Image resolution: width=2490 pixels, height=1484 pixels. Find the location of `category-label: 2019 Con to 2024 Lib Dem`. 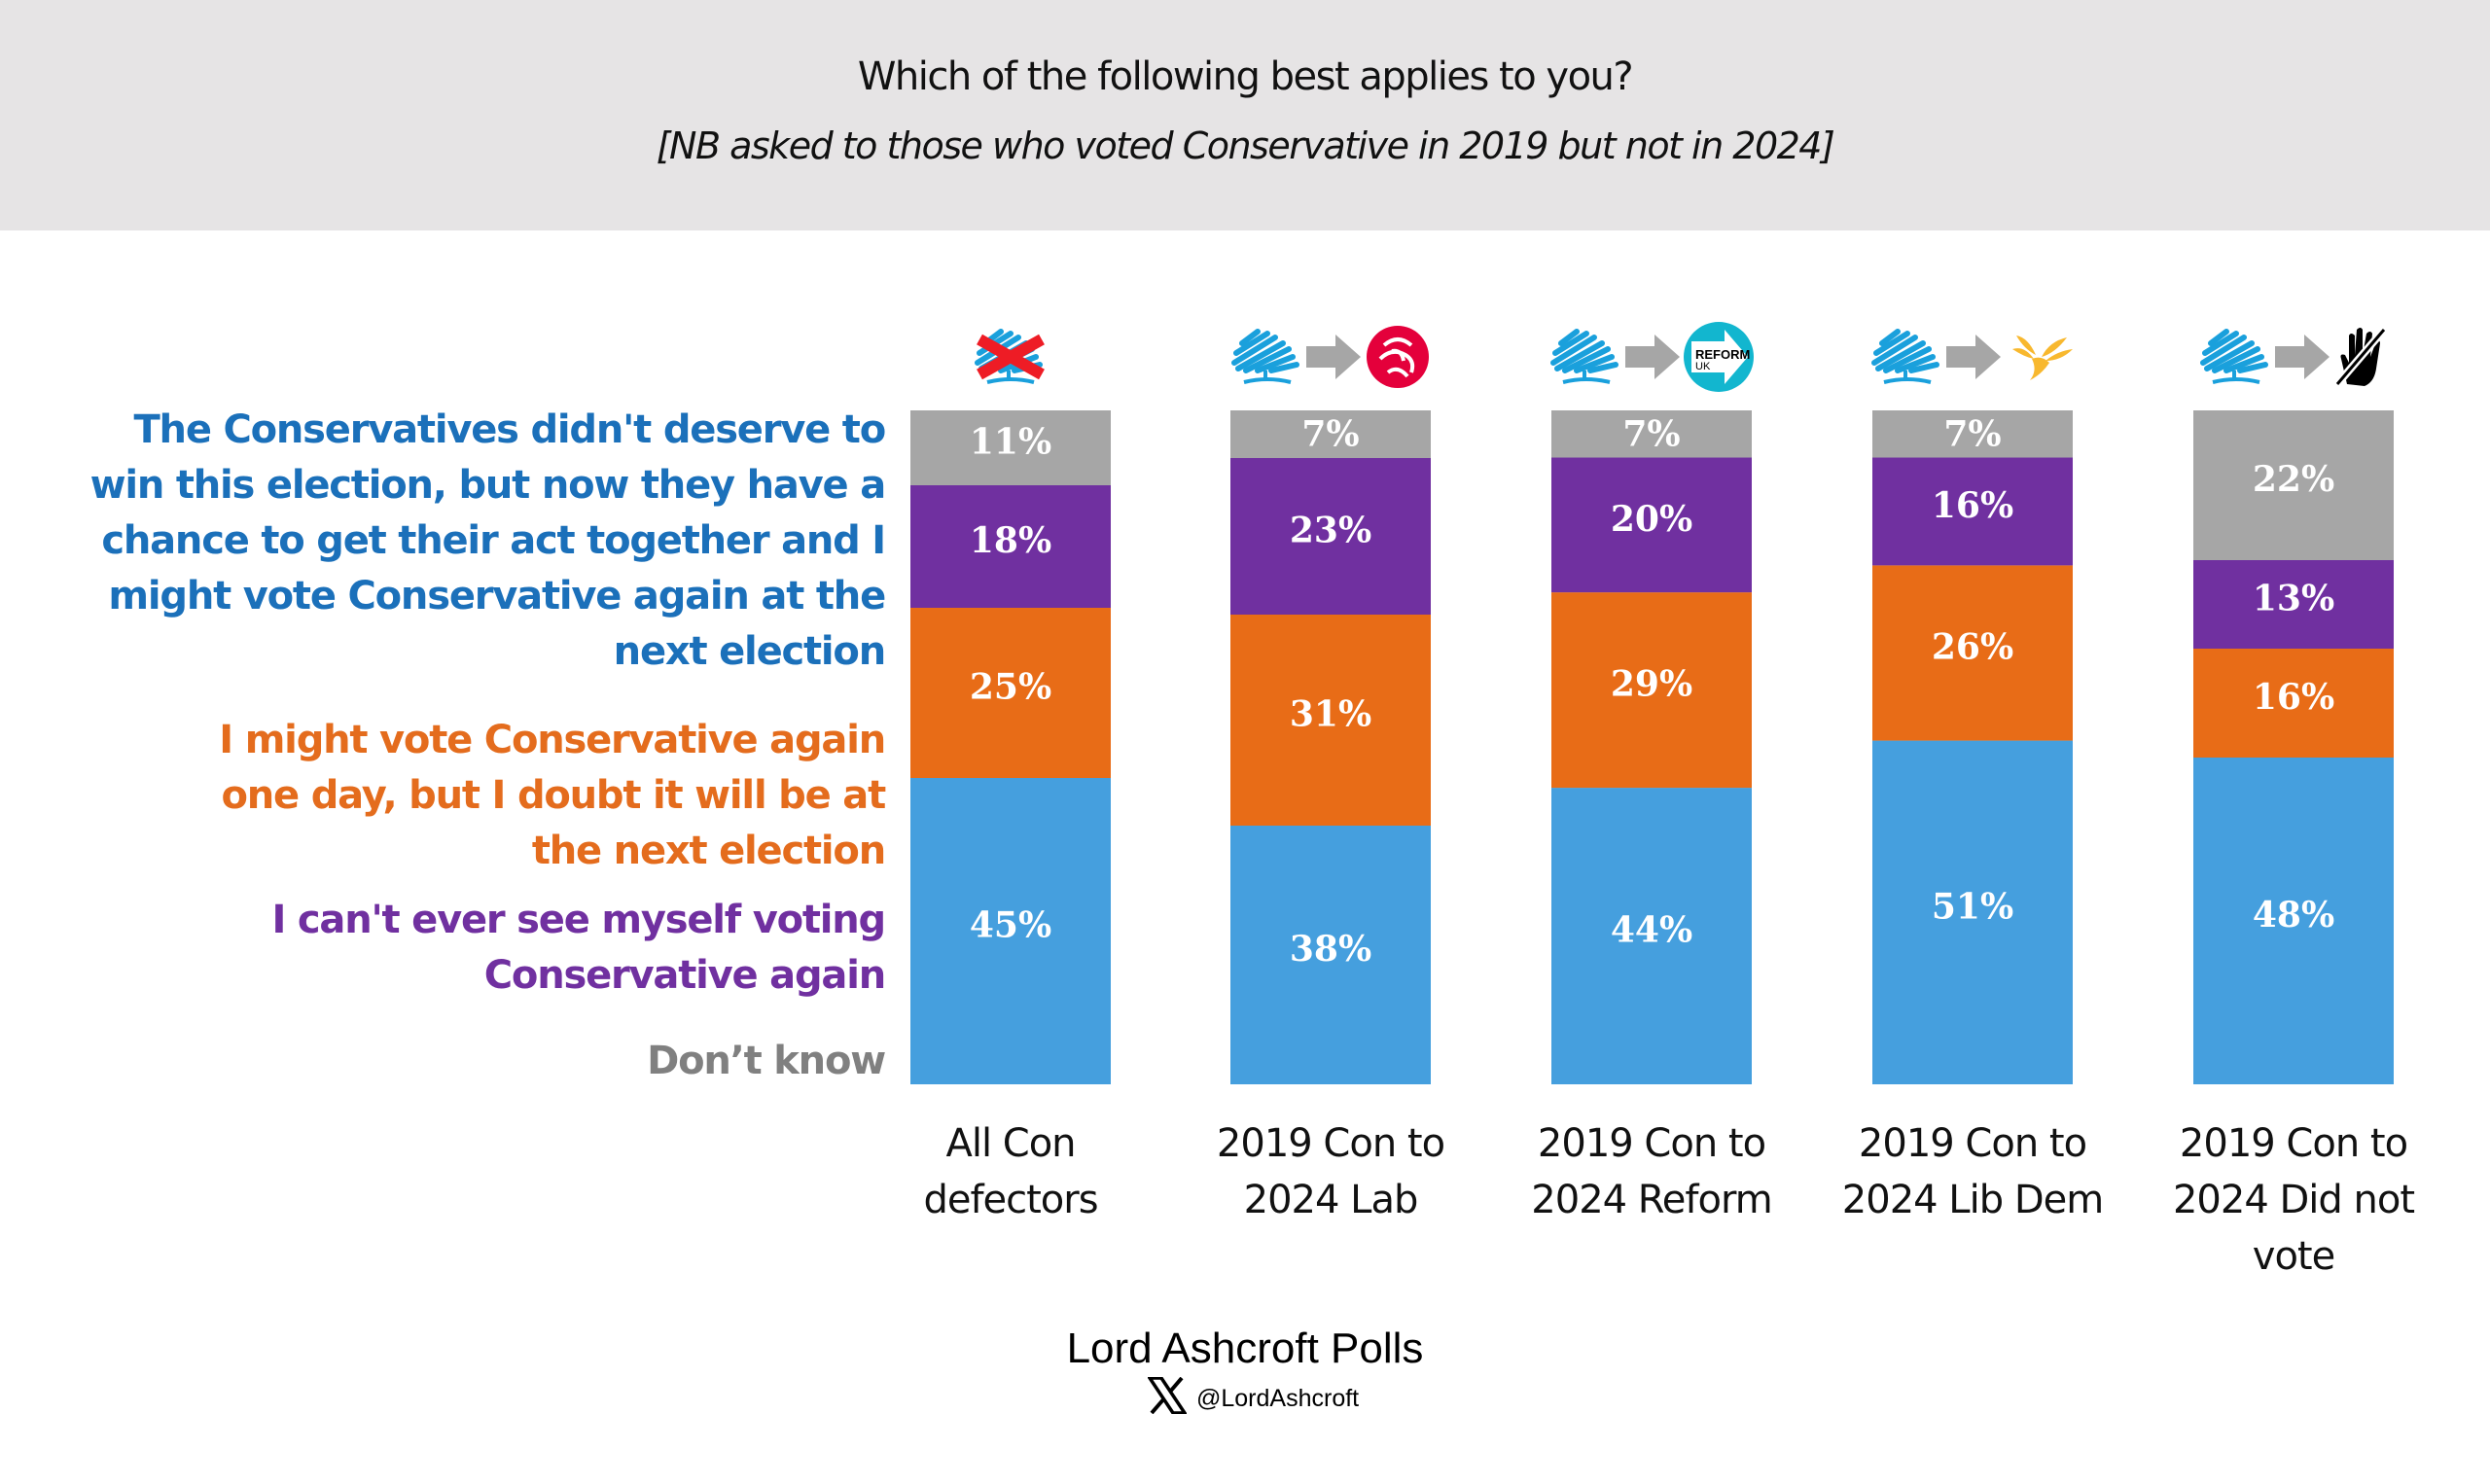

category-label: 2019 Con to 2024 Lib Dem is located at coordinates (1972, 1172).